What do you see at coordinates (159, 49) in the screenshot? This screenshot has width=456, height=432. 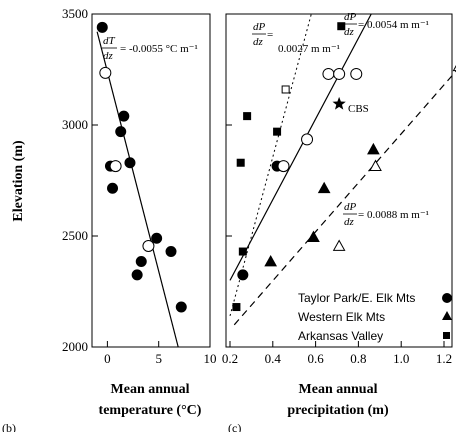 I see `temperature-gradient-value: = -0.0055 °C m⁻¹` at bounding box center [159, 49].